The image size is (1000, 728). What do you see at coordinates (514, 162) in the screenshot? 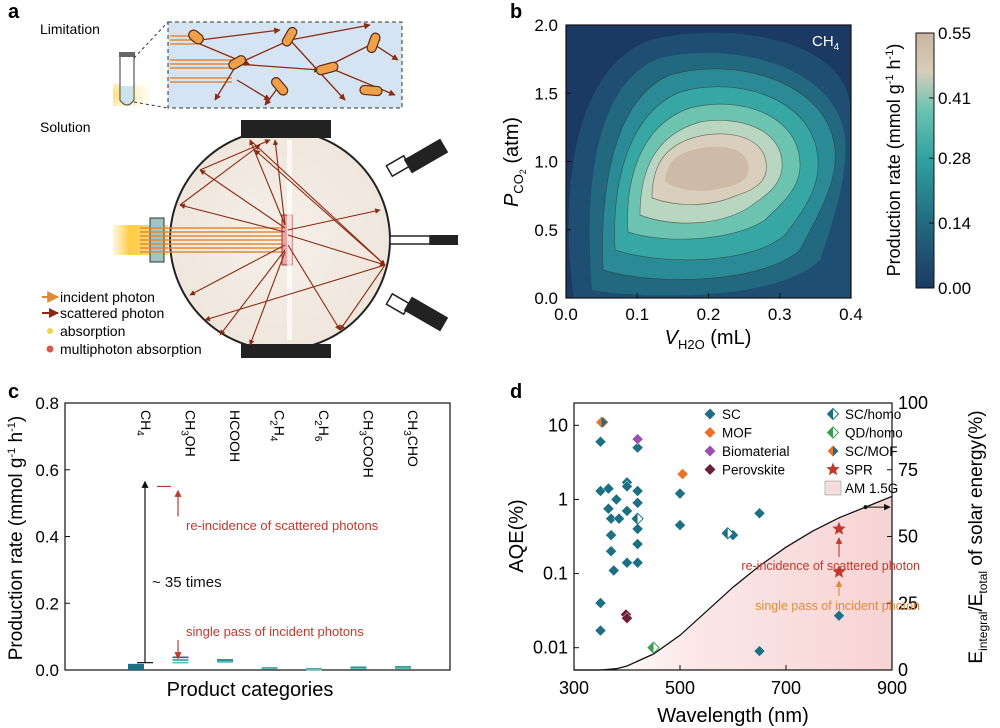
I see `panel-b-ylabel: PCO2 (atm)` at bounding box center [514, 162].